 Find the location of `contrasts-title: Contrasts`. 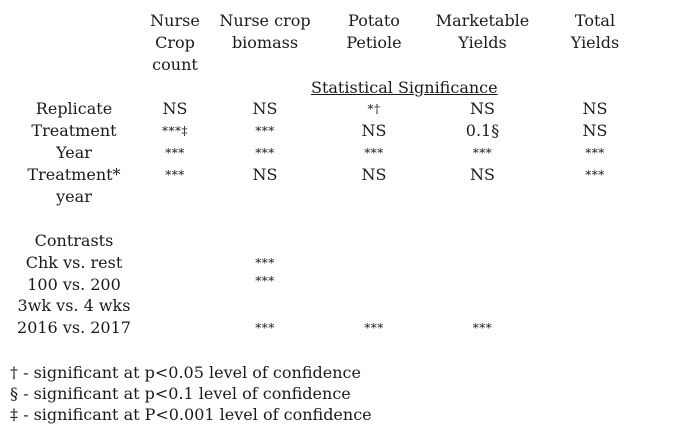

contrasts-title: Contrasts is located at coordinates (74, 240).